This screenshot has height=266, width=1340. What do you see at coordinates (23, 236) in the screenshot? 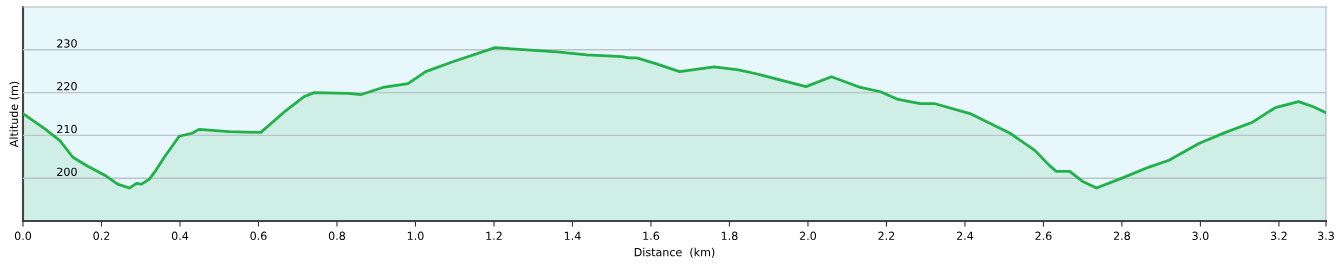
I see `x-tick-label: 0.0` at bounding box center [23, 236].